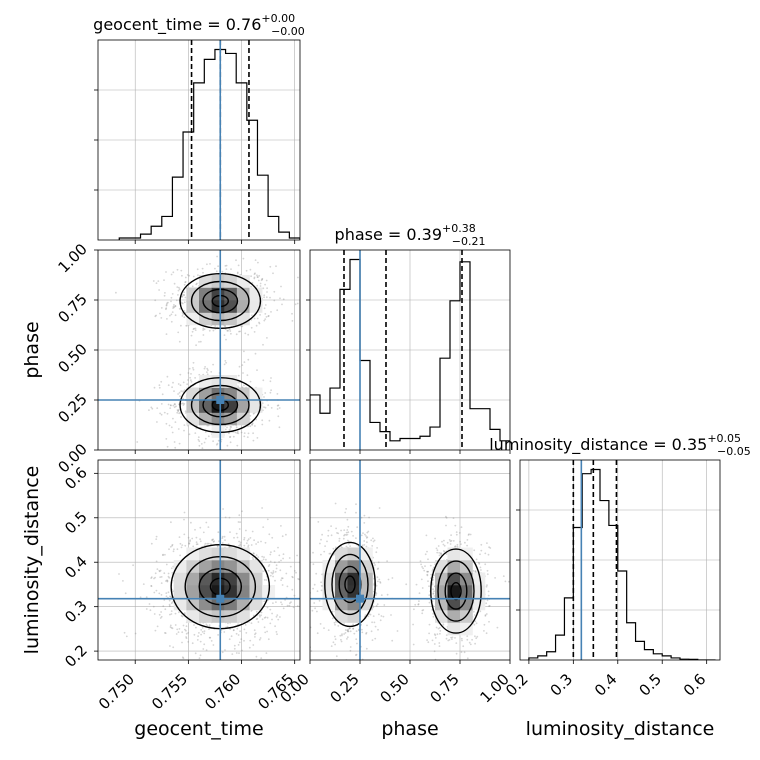 Image resolution: width=760 pixels, height=760 pixels. What do you see at coordinates (410, 235) in the screenshot?
I see `phase-hist-title: phase = 0.39+0.38 −0.21` at bounding box center [410, 235].